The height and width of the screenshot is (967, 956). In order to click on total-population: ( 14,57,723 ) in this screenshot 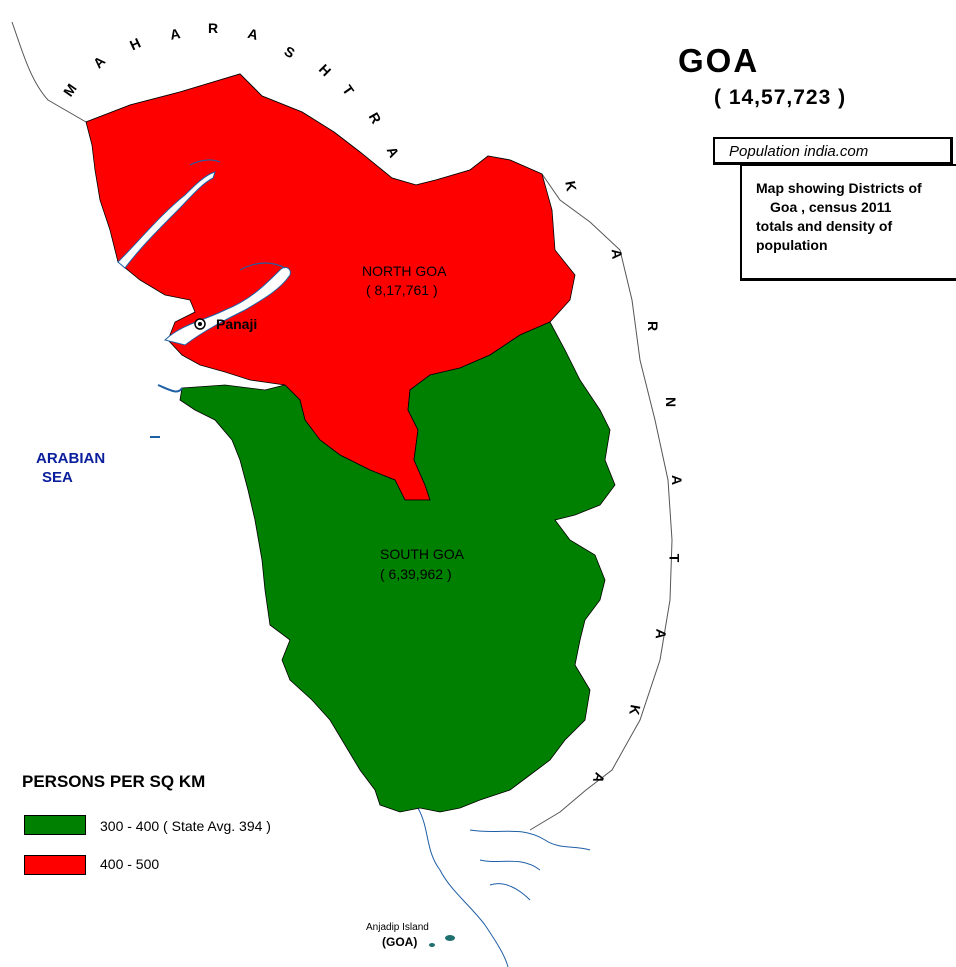, I will do `click(780, 97)`.